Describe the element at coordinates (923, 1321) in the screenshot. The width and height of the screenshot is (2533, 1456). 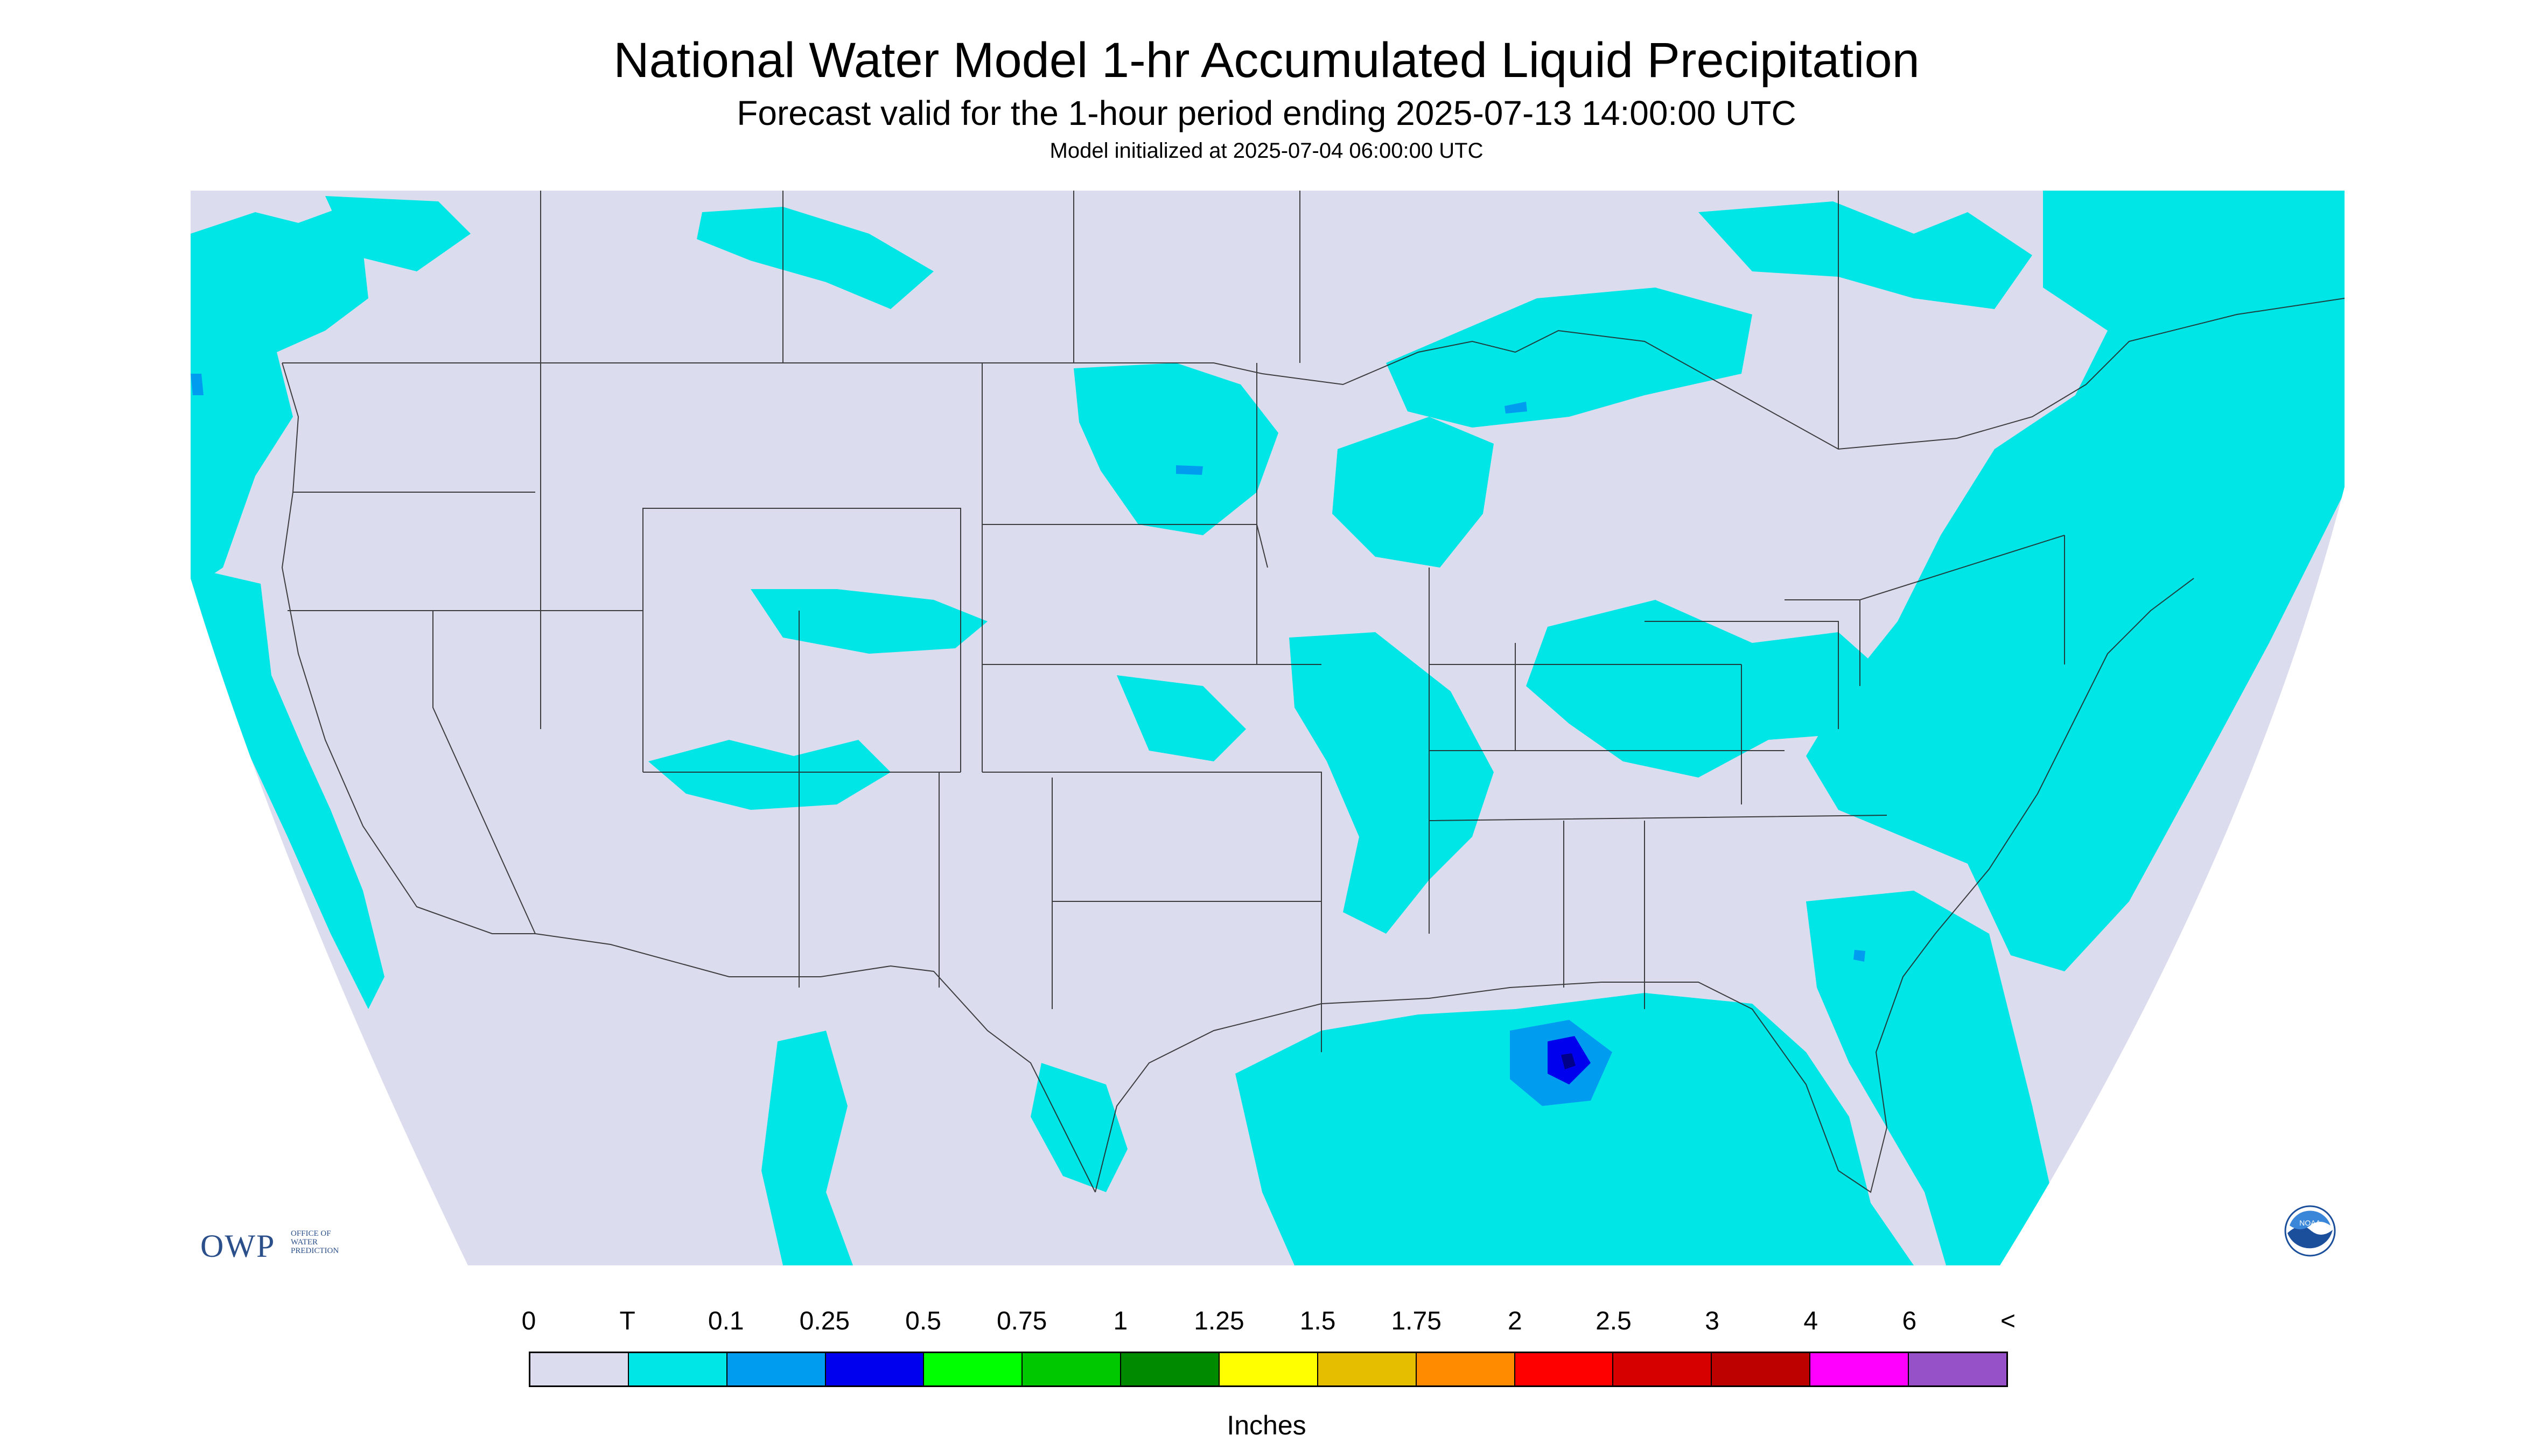
I see `legend-tick-label: 0.5` at that location.